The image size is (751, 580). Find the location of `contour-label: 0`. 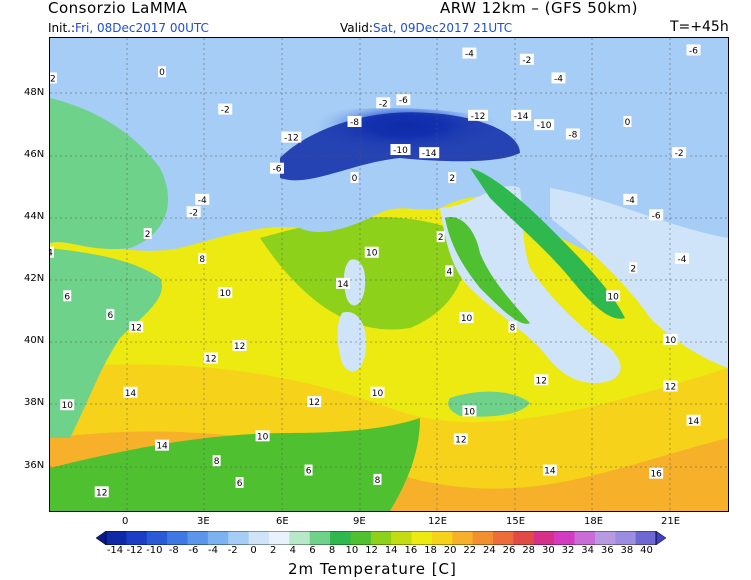

contour-label: 0 is located at coordinates (628, 123).